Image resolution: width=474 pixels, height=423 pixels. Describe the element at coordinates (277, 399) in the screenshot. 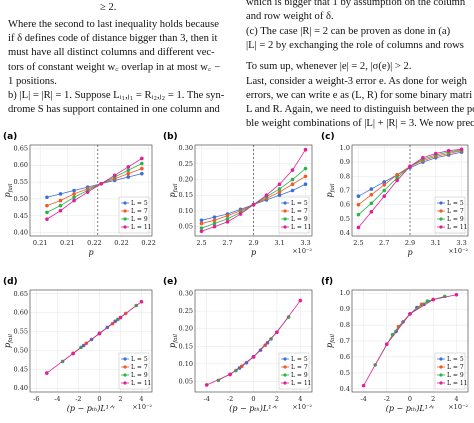

I see `x-tick-label: 2` at that location.